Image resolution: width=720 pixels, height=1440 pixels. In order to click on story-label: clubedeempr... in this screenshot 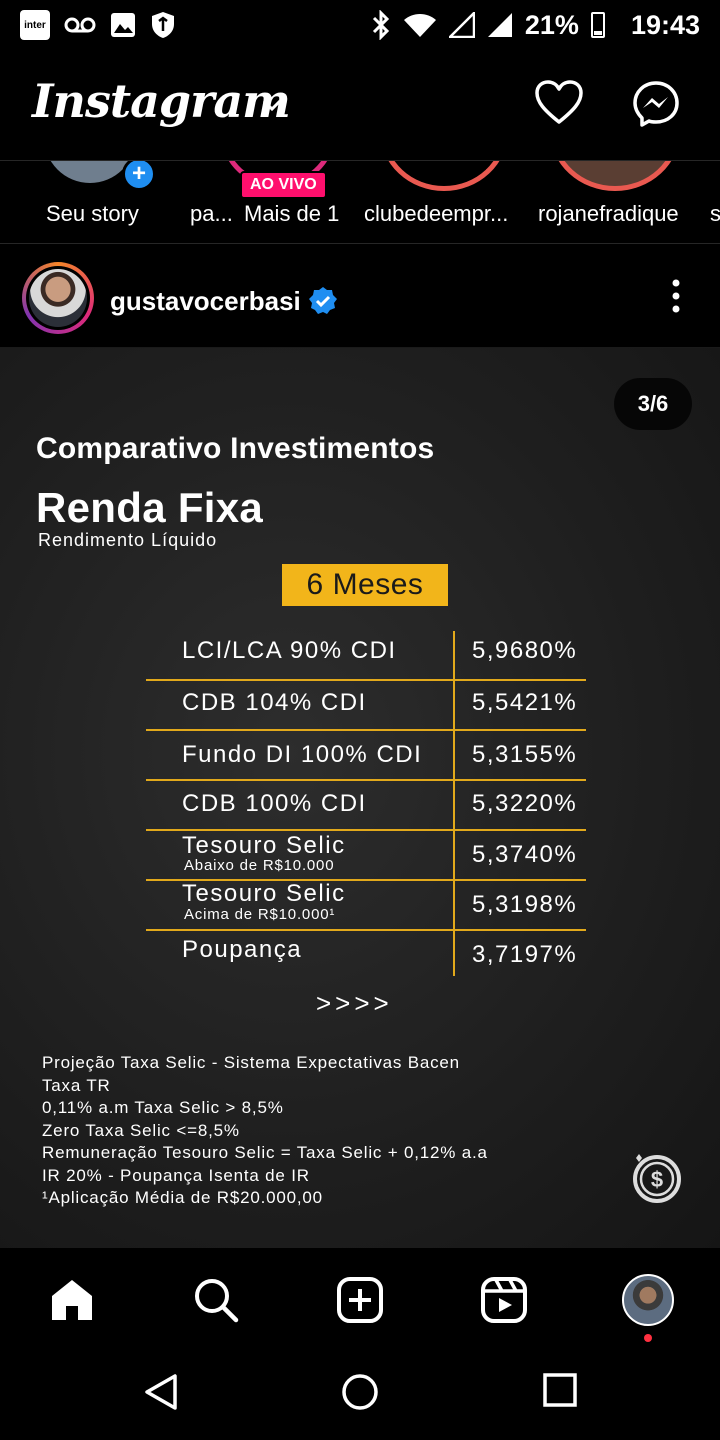, I will do `click(436, 213)`.